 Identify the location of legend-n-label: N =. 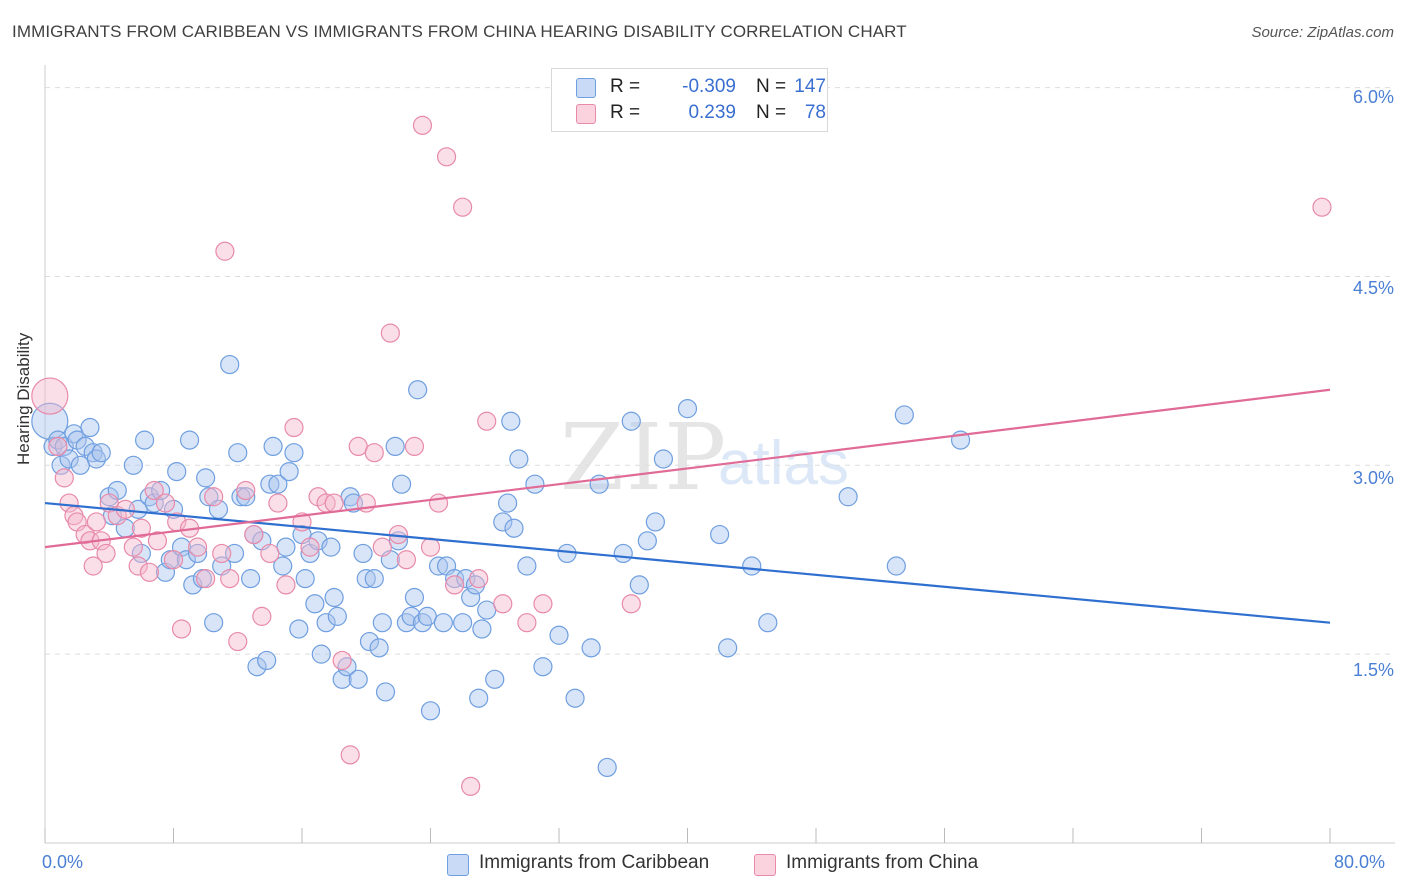
(771, 112).